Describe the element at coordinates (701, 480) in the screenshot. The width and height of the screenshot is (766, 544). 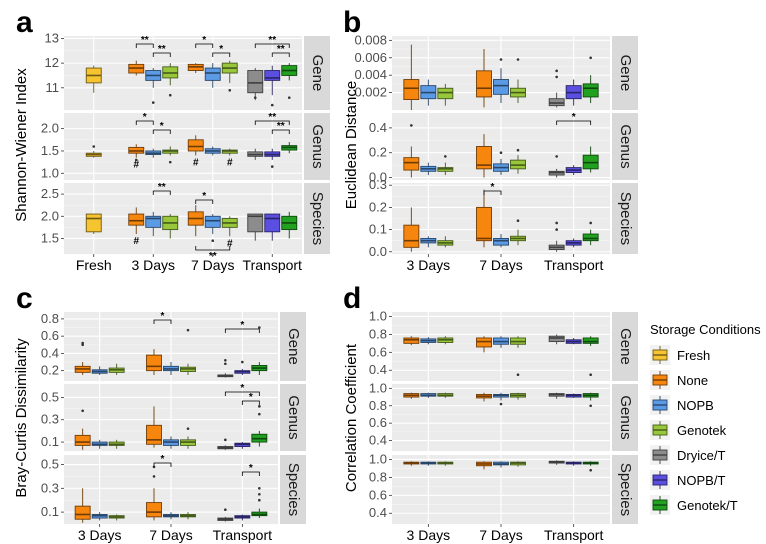
I see `legend-label: NOPB/T` at that location.